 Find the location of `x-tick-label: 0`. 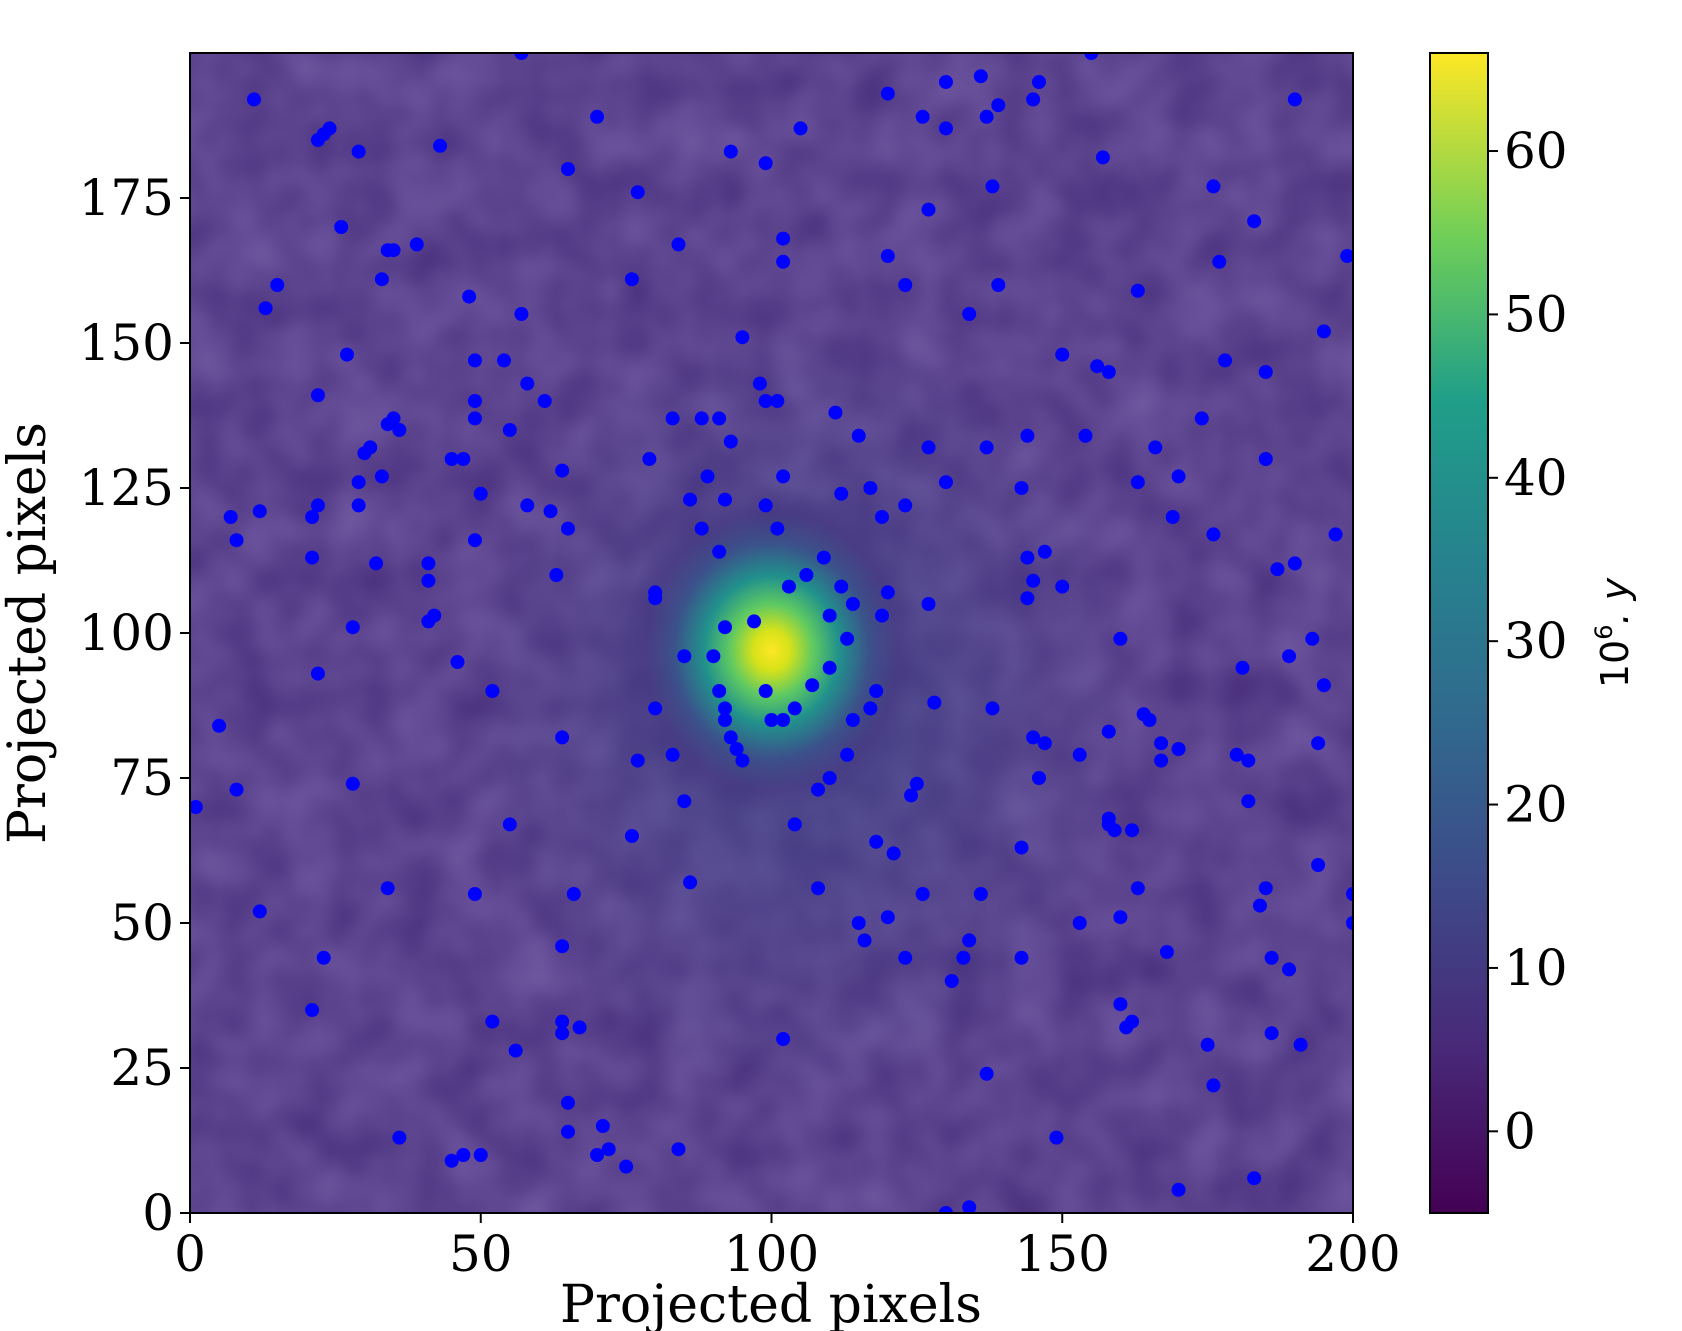

x-tick-label: 0 is located at coordinates (190, 1254).